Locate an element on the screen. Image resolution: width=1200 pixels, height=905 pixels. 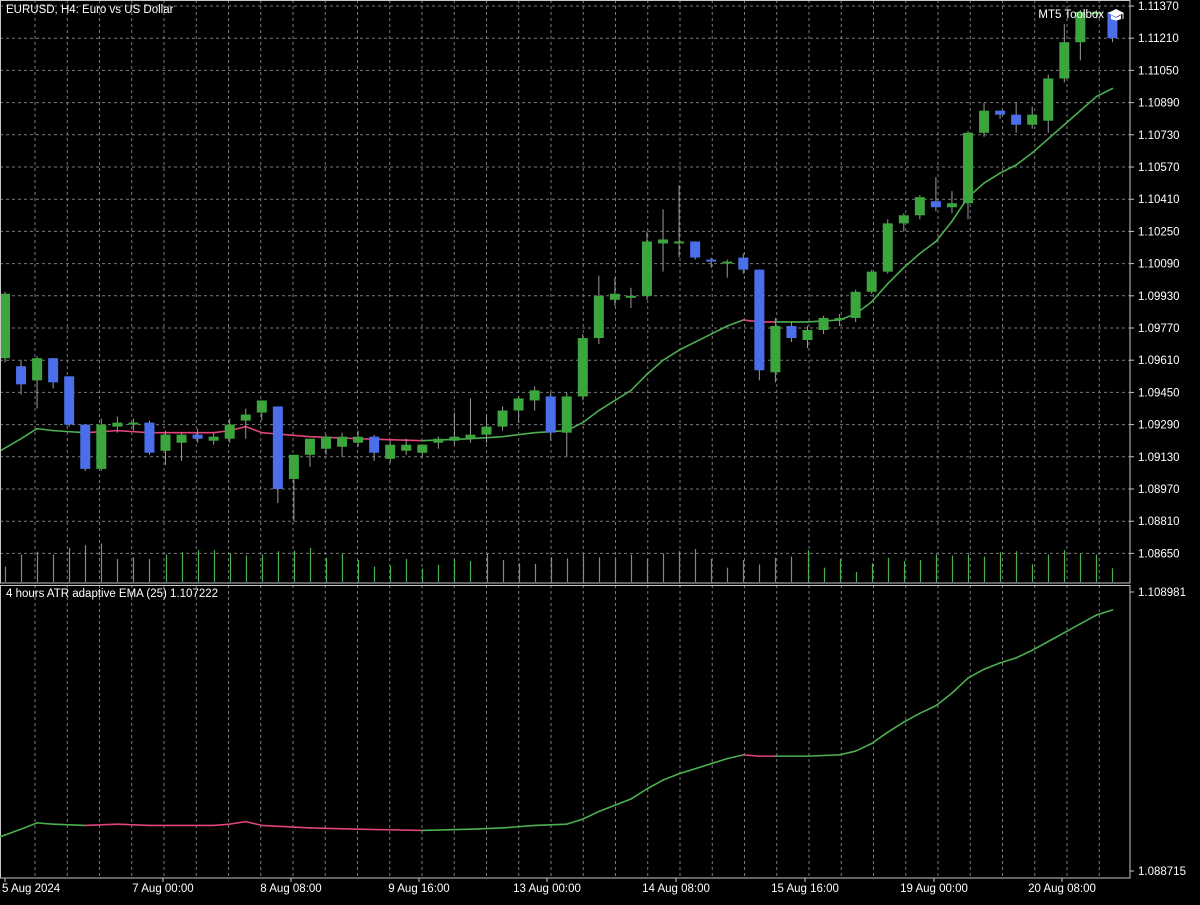
y-tick-label: 1.09610 is located at coordinates (1159, 361).